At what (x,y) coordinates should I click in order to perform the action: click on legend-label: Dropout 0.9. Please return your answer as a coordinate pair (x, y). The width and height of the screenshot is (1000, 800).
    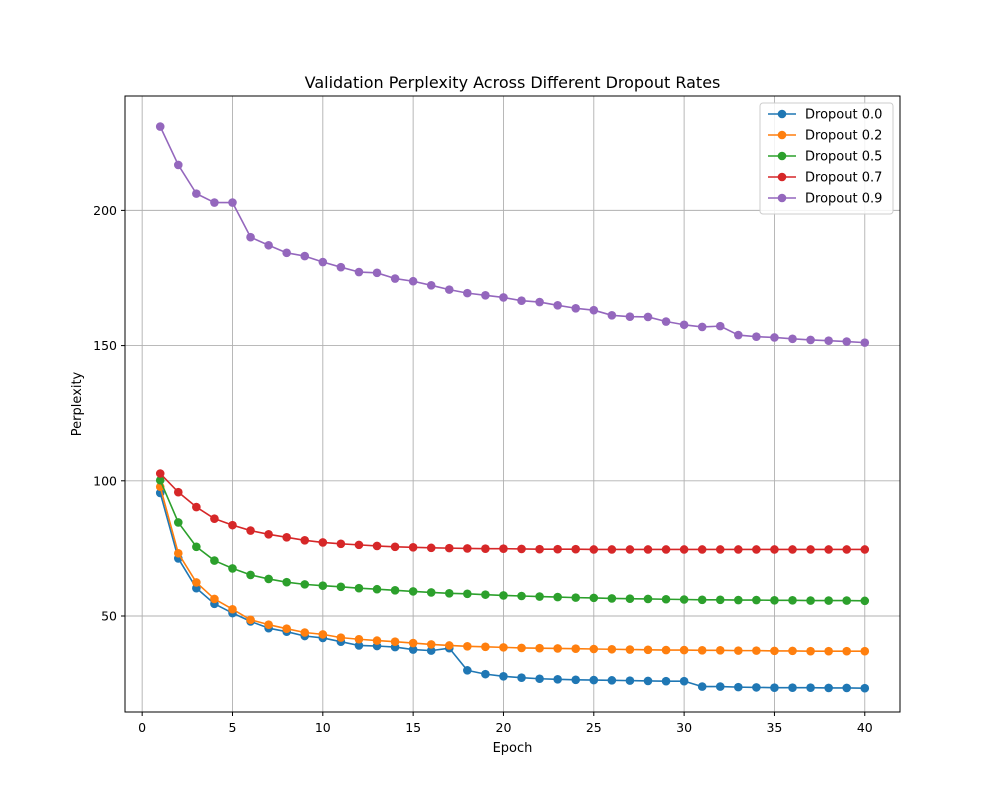
    Looking at the image, I should click on (843, 199).